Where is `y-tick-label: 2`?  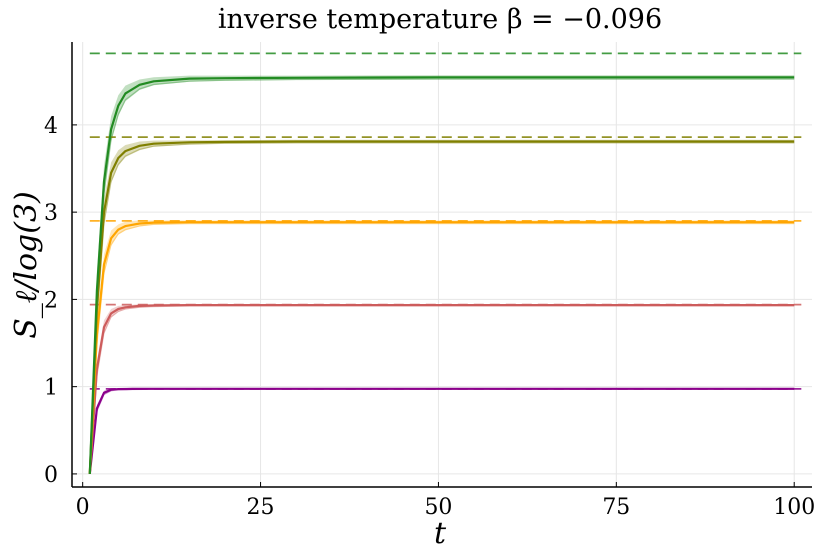
y-tick-label: 2 is located at coordinates (51, 300).